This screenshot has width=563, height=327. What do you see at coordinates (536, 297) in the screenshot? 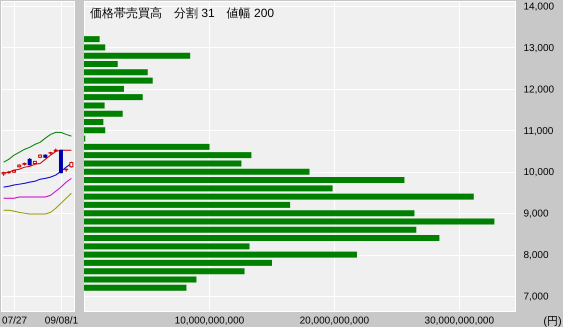
I see `y-tick-label: 7,000` at bounding box center [536, 297].